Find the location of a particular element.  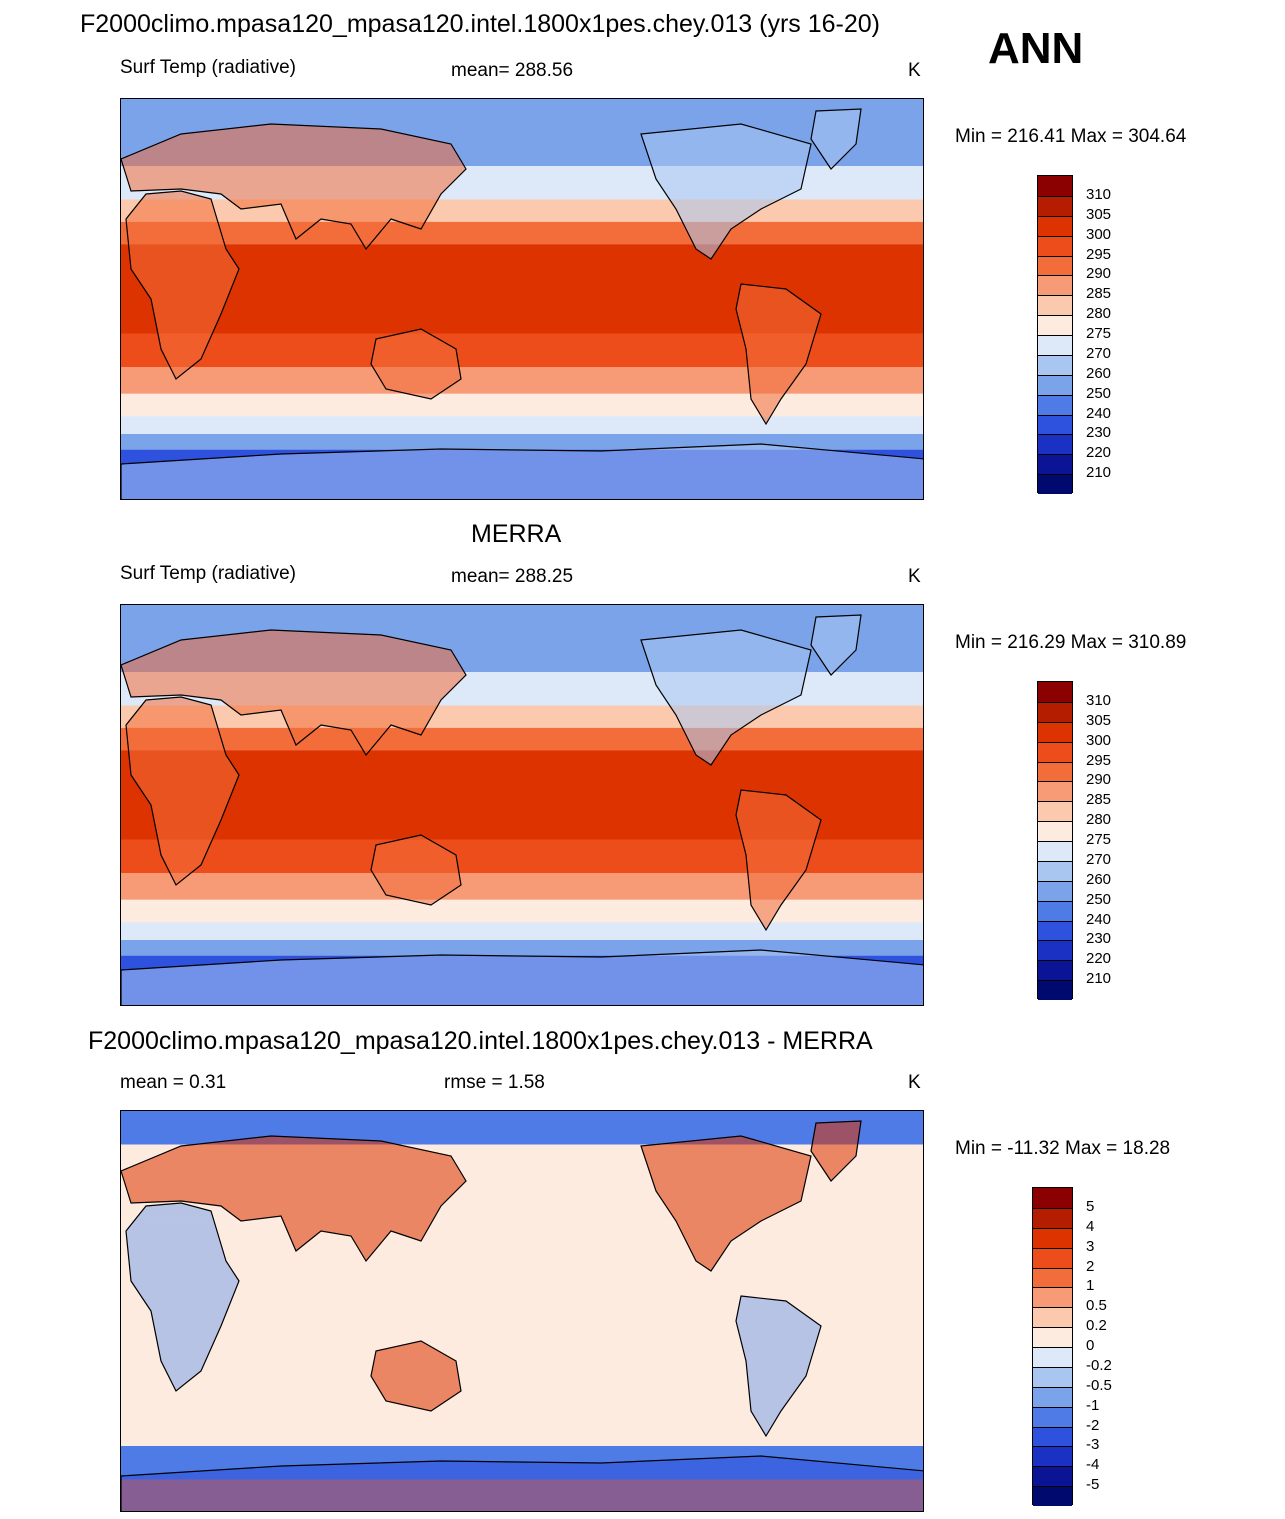

colorbar-tick-label: -1 is located at coordinates (1093, 1405).